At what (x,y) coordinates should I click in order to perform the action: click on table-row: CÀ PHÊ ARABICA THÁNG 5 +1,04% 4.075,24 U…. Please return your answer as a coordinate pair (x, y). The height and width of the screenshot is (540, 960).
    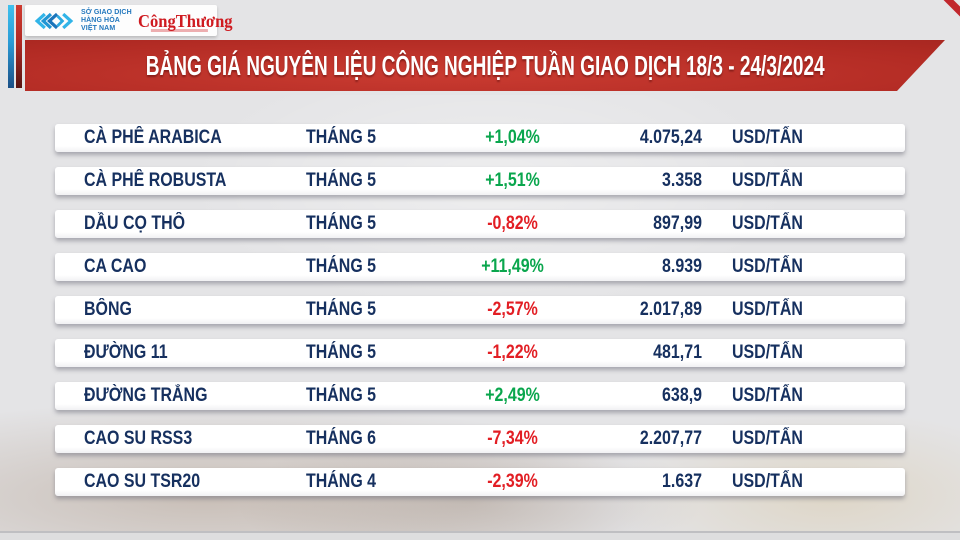
    Looking at the image, I should click on (480, 138).